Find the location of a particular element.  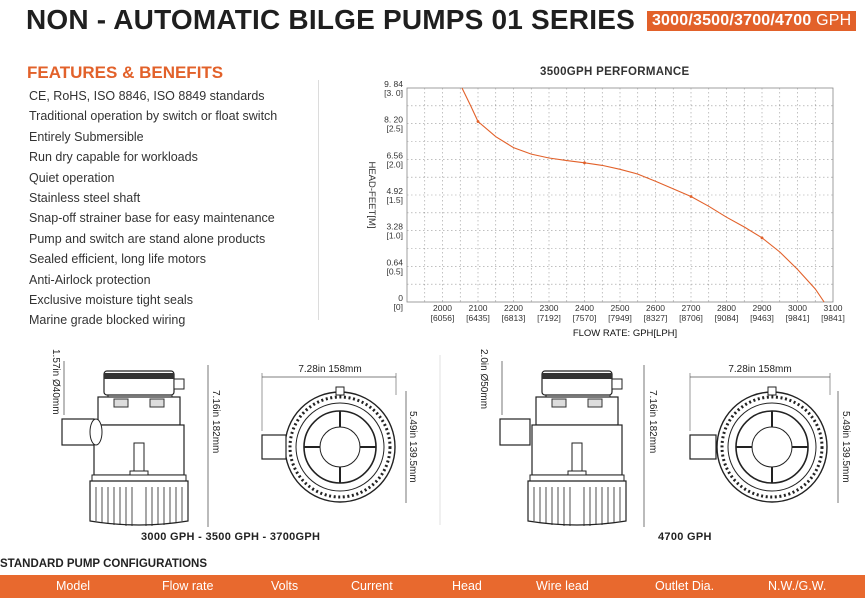

gph-badge: 3000/3500/3700/4700 GPH is located at coordinates (751, 21).